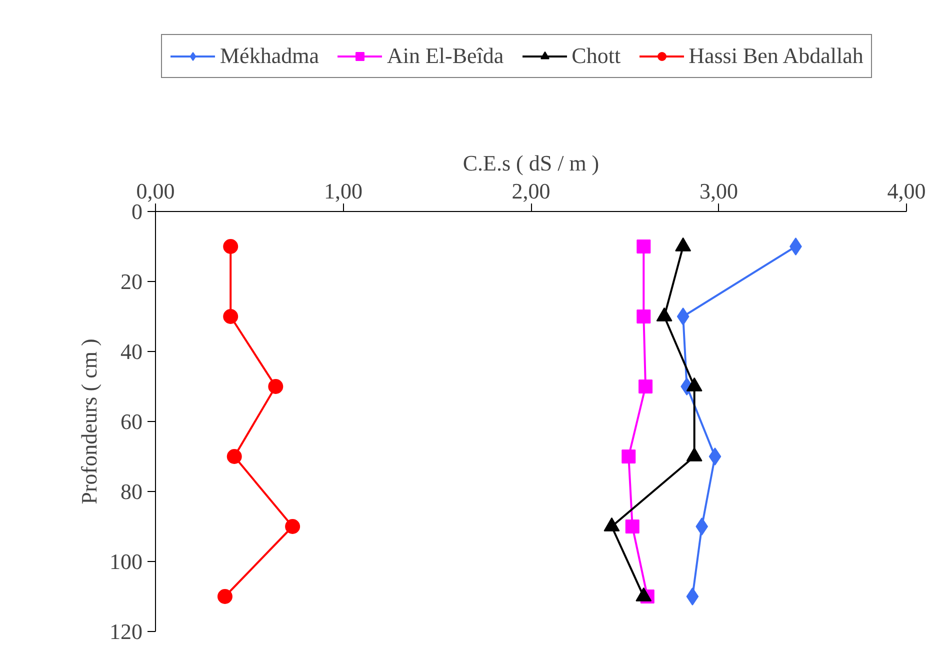 This screenshot has width=936, height=666. I want to click on x-tick-label: 3,00, so click(719, 191).